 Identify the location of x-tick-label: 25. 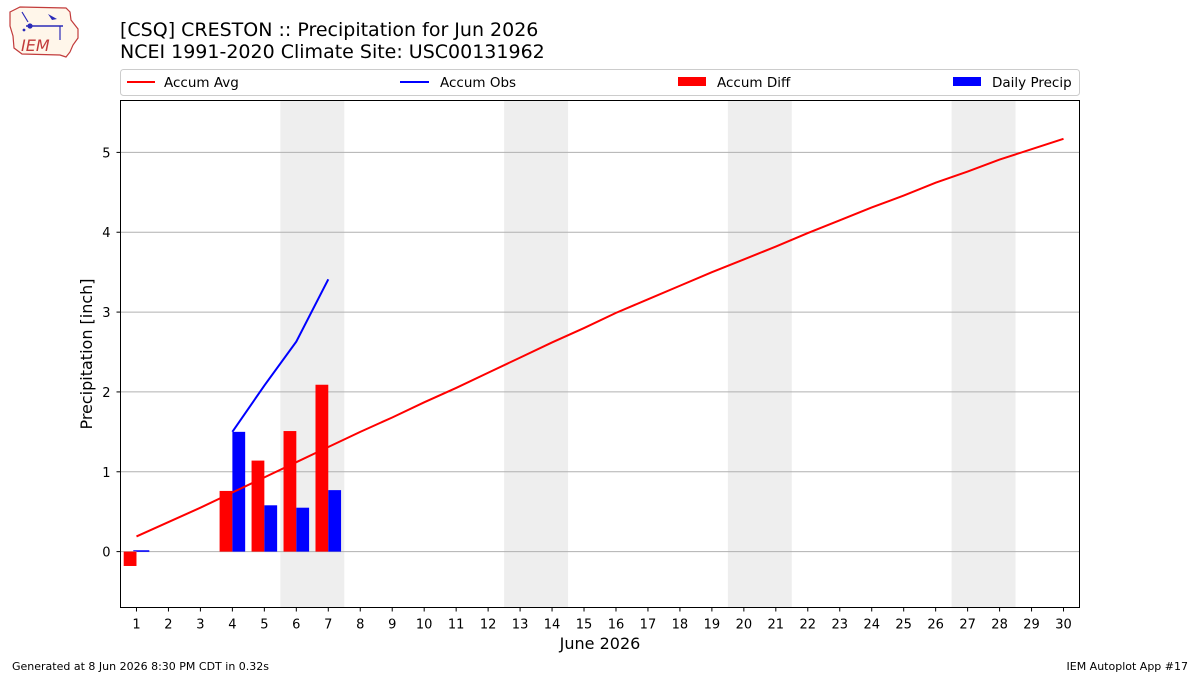
(903, 625).